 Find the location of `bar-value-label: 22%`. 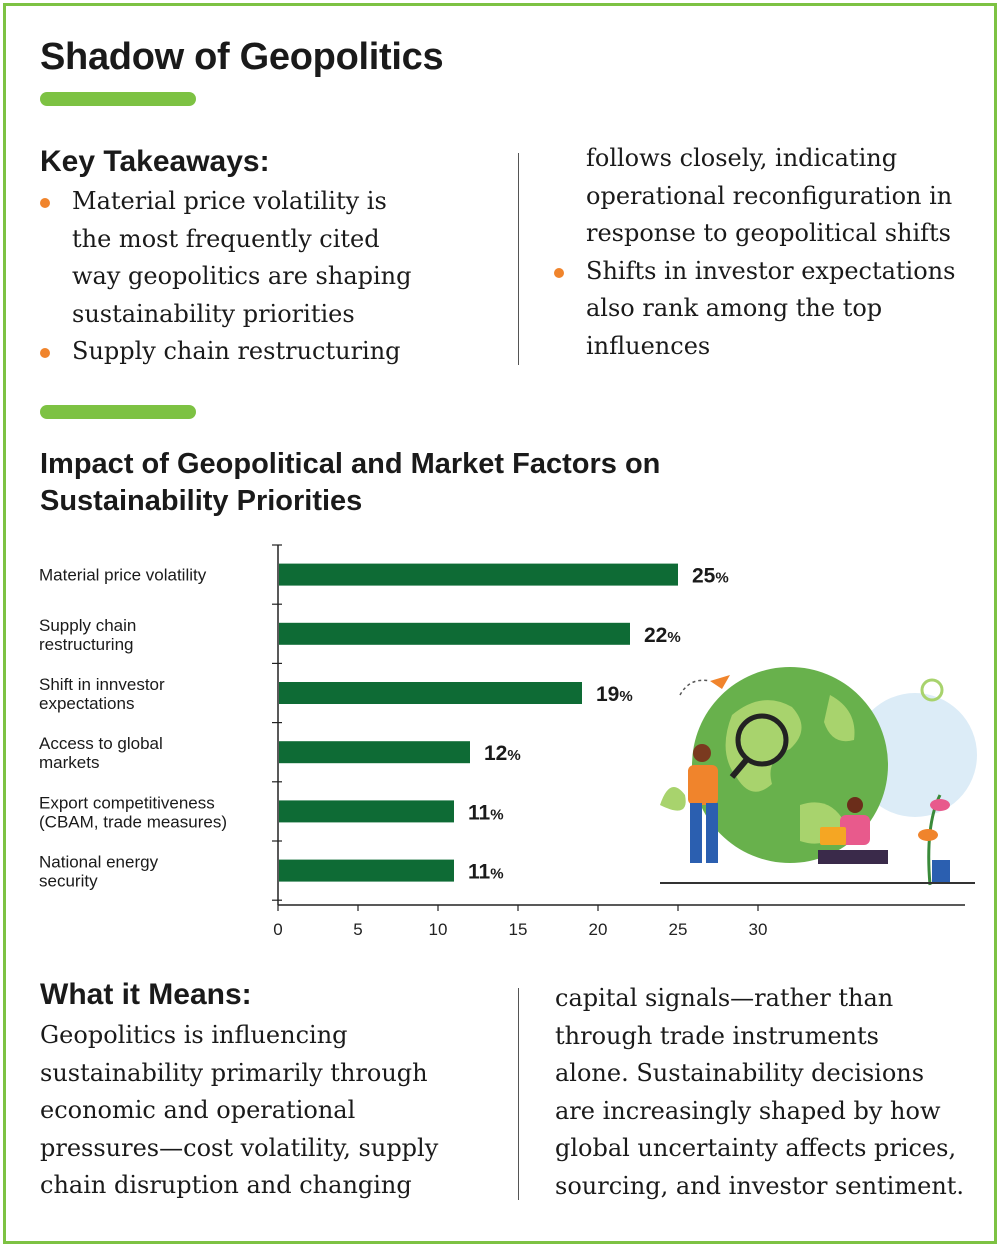

bar-value-label: 22% is located at coordinates (662, 635).